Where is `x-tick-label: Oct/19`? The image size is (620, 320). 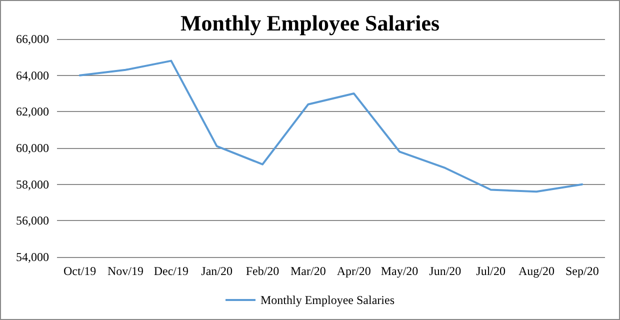
x-tick-label: Oct/19 is located at coordinates (79, 271).